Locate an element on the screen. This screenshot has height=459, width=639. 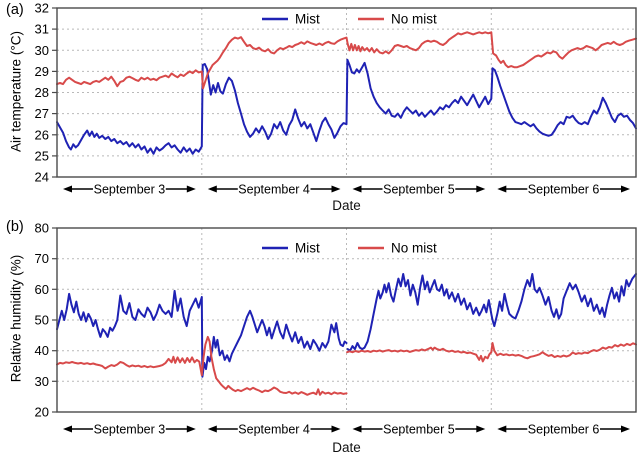
y-tick-label: 70 is located at coordinates (42, 258).